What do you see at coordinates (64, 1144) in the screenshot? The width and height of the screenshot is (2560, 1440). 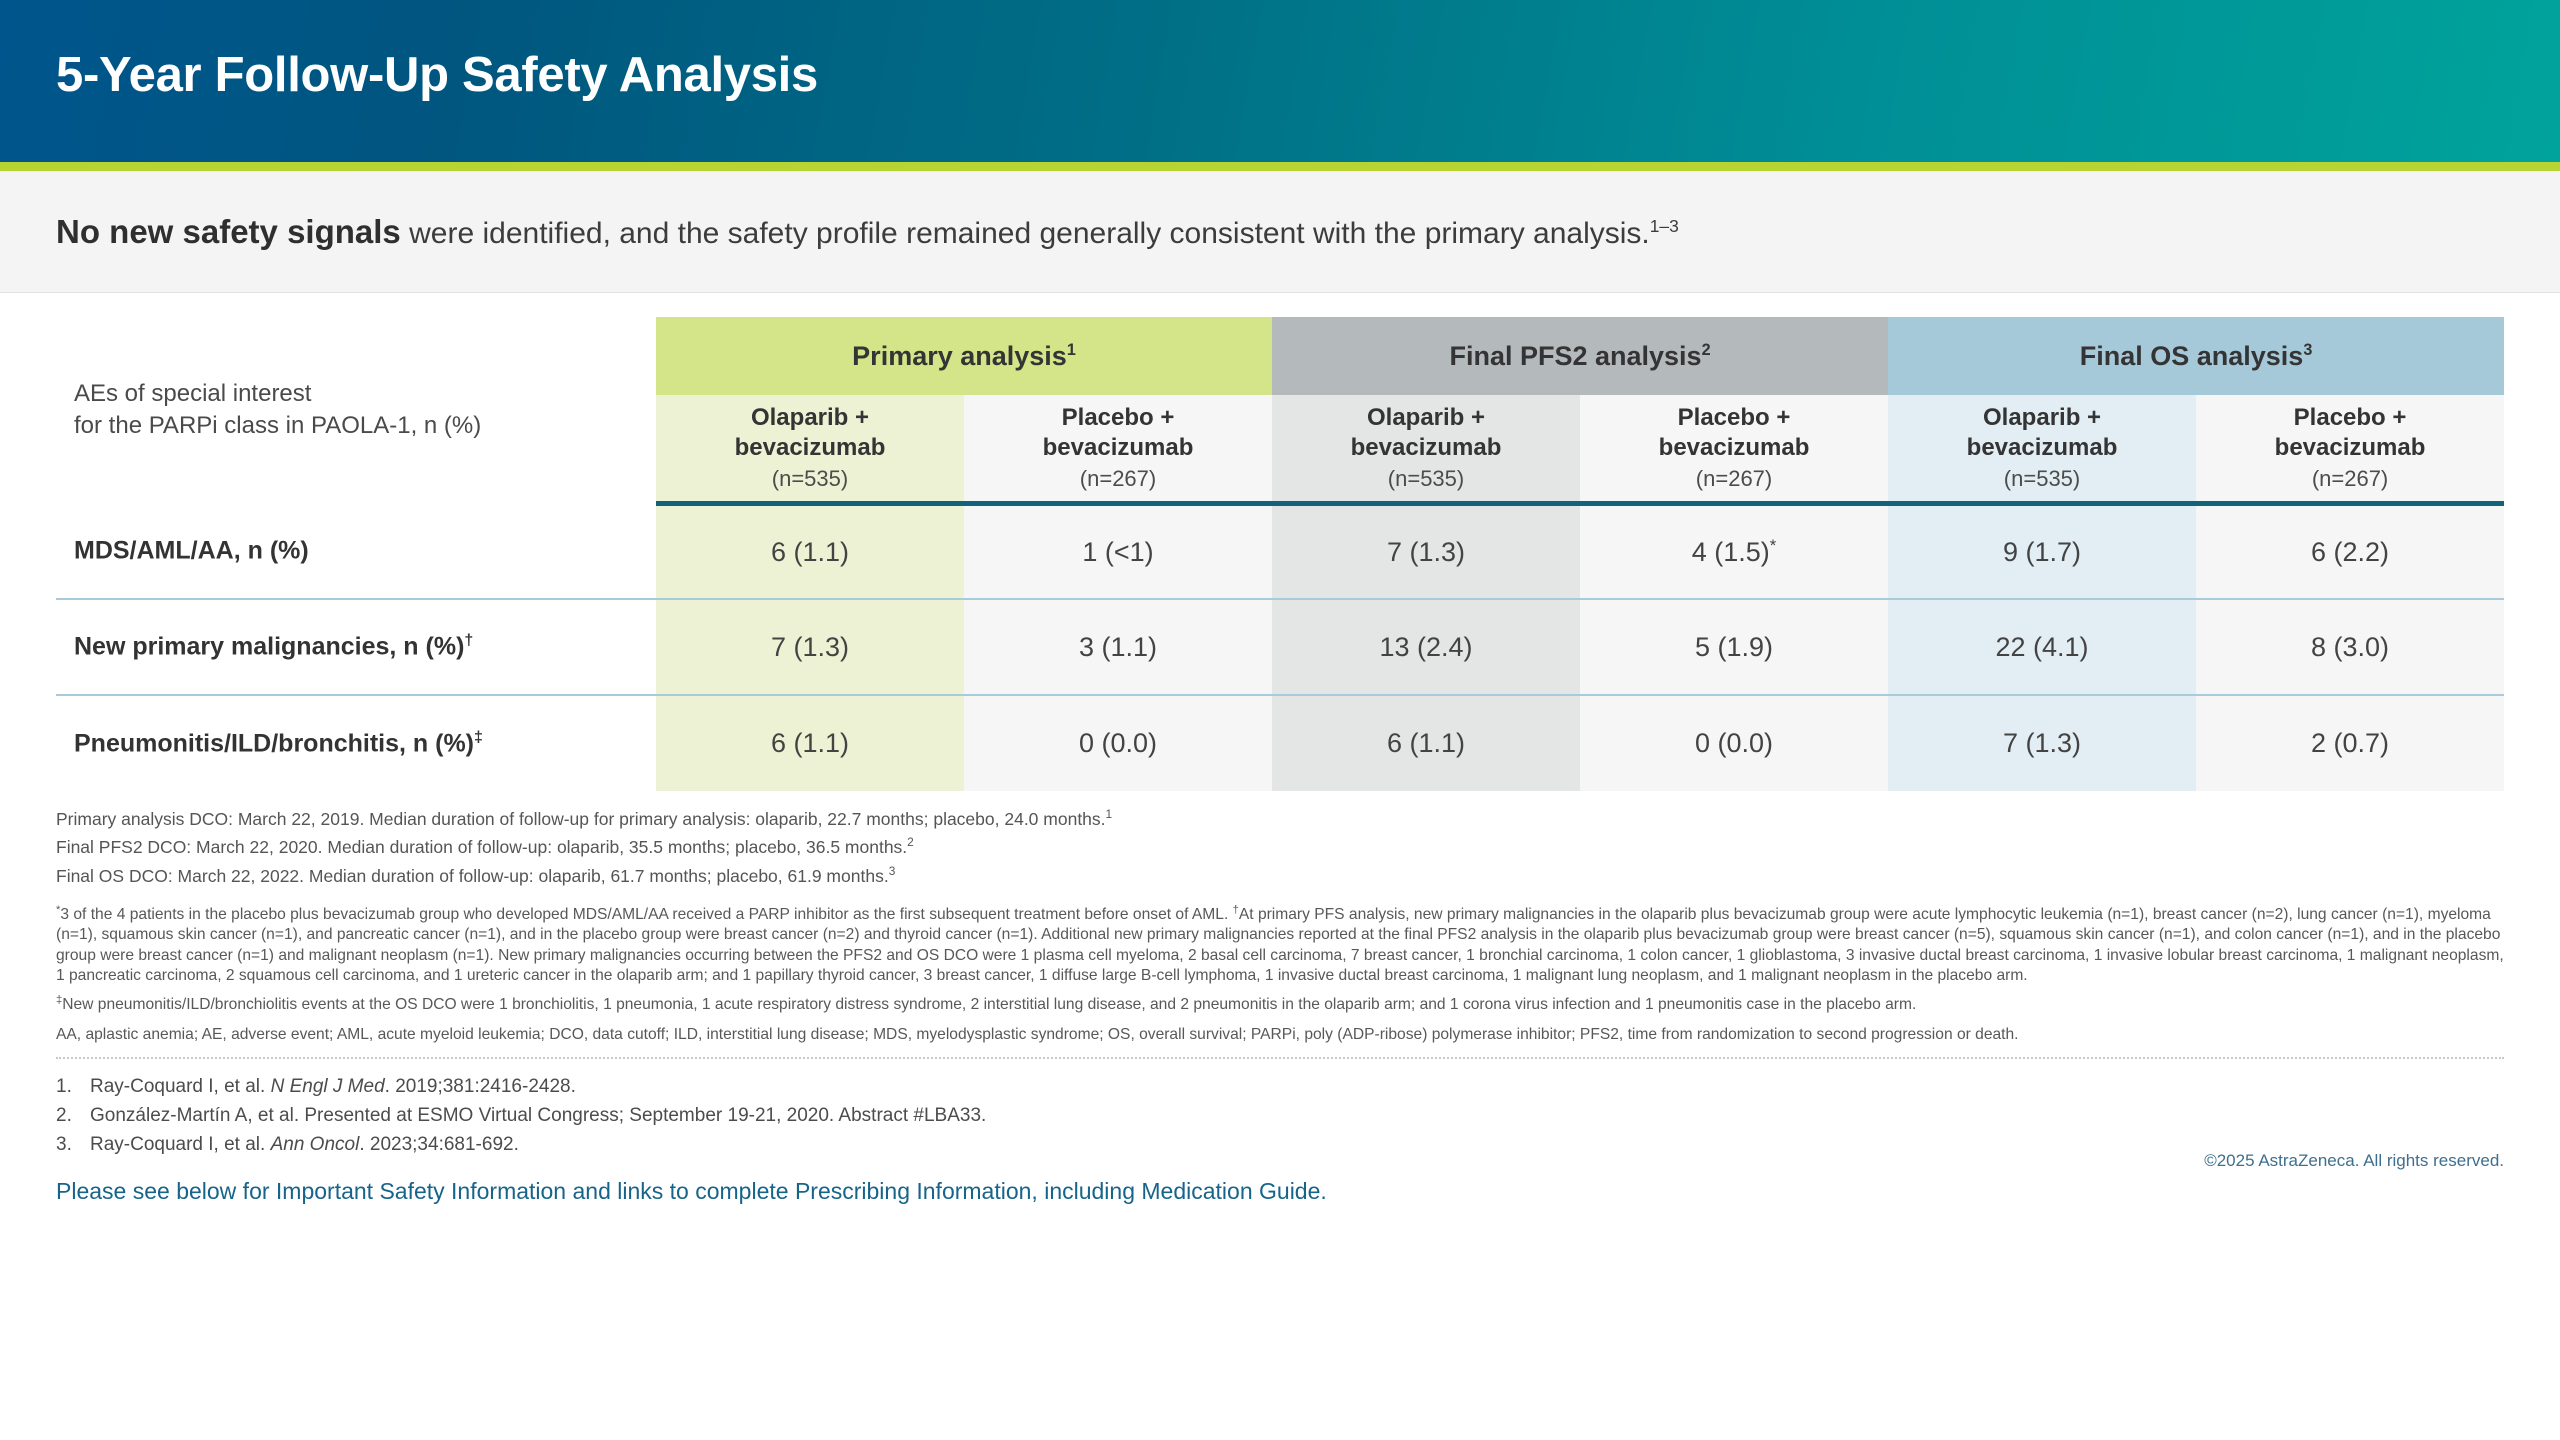 I see `reference-number: 3.` at bounding box center [64, 1144].